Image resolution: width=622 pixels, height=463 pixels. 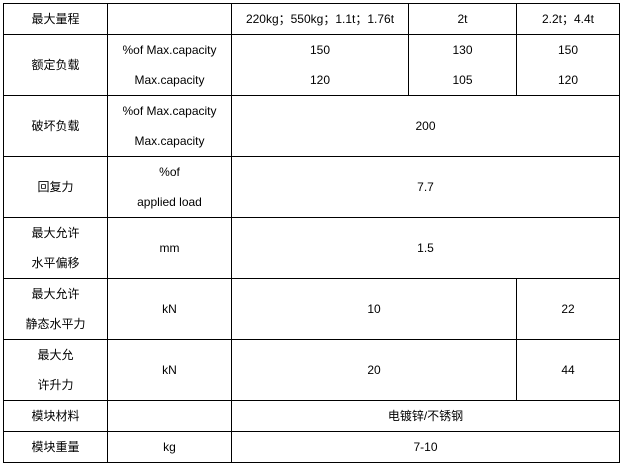 I want to click on cell: 2t, so click(x=462, y=19).